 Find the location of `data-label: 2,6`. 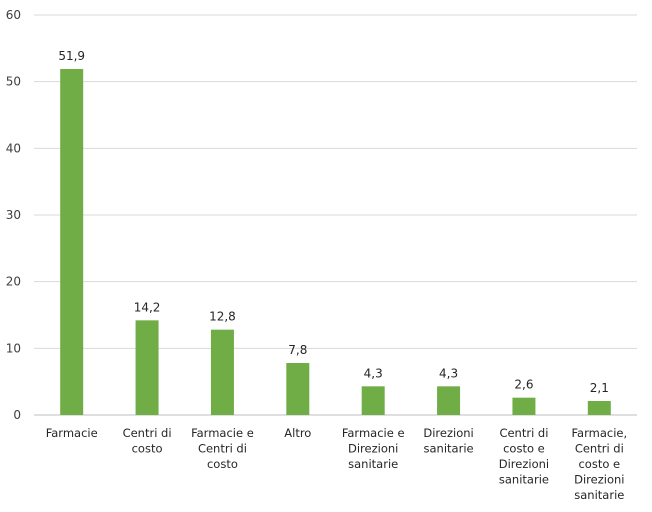

data-label: 2,6 is located at coordinates (523, 385).